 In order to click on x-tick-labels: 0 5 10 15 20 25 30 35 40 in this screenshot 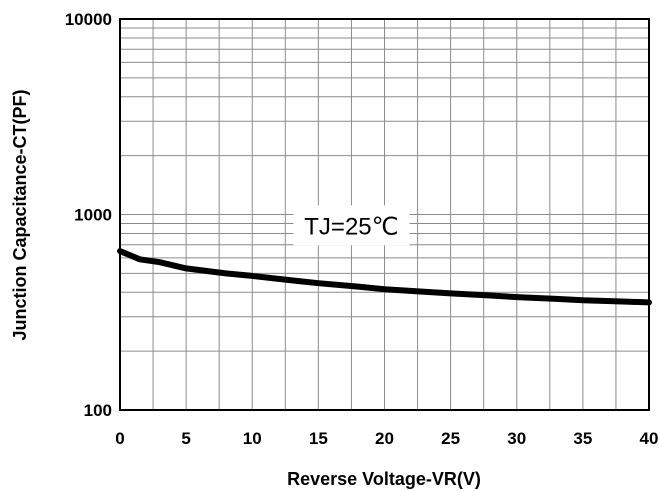, I will do `click(386, 438)`.